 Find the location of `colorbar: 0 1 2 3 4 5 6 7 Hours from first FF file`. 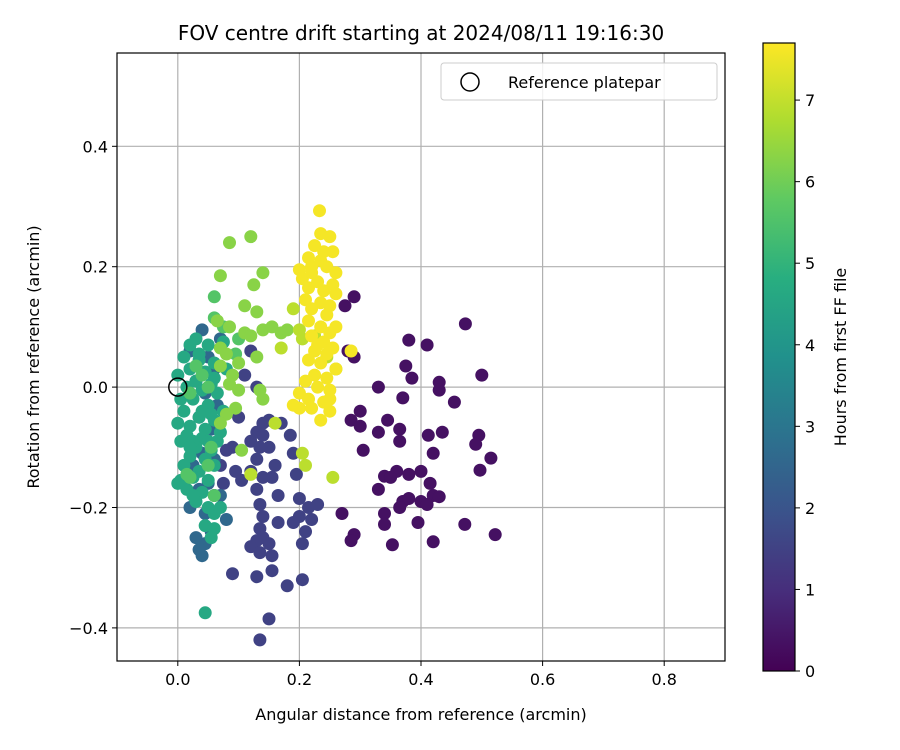

colorbar: 0 1 2 3 4 5 6 7 Hours from first FF file is located at coordinates (806, 361).